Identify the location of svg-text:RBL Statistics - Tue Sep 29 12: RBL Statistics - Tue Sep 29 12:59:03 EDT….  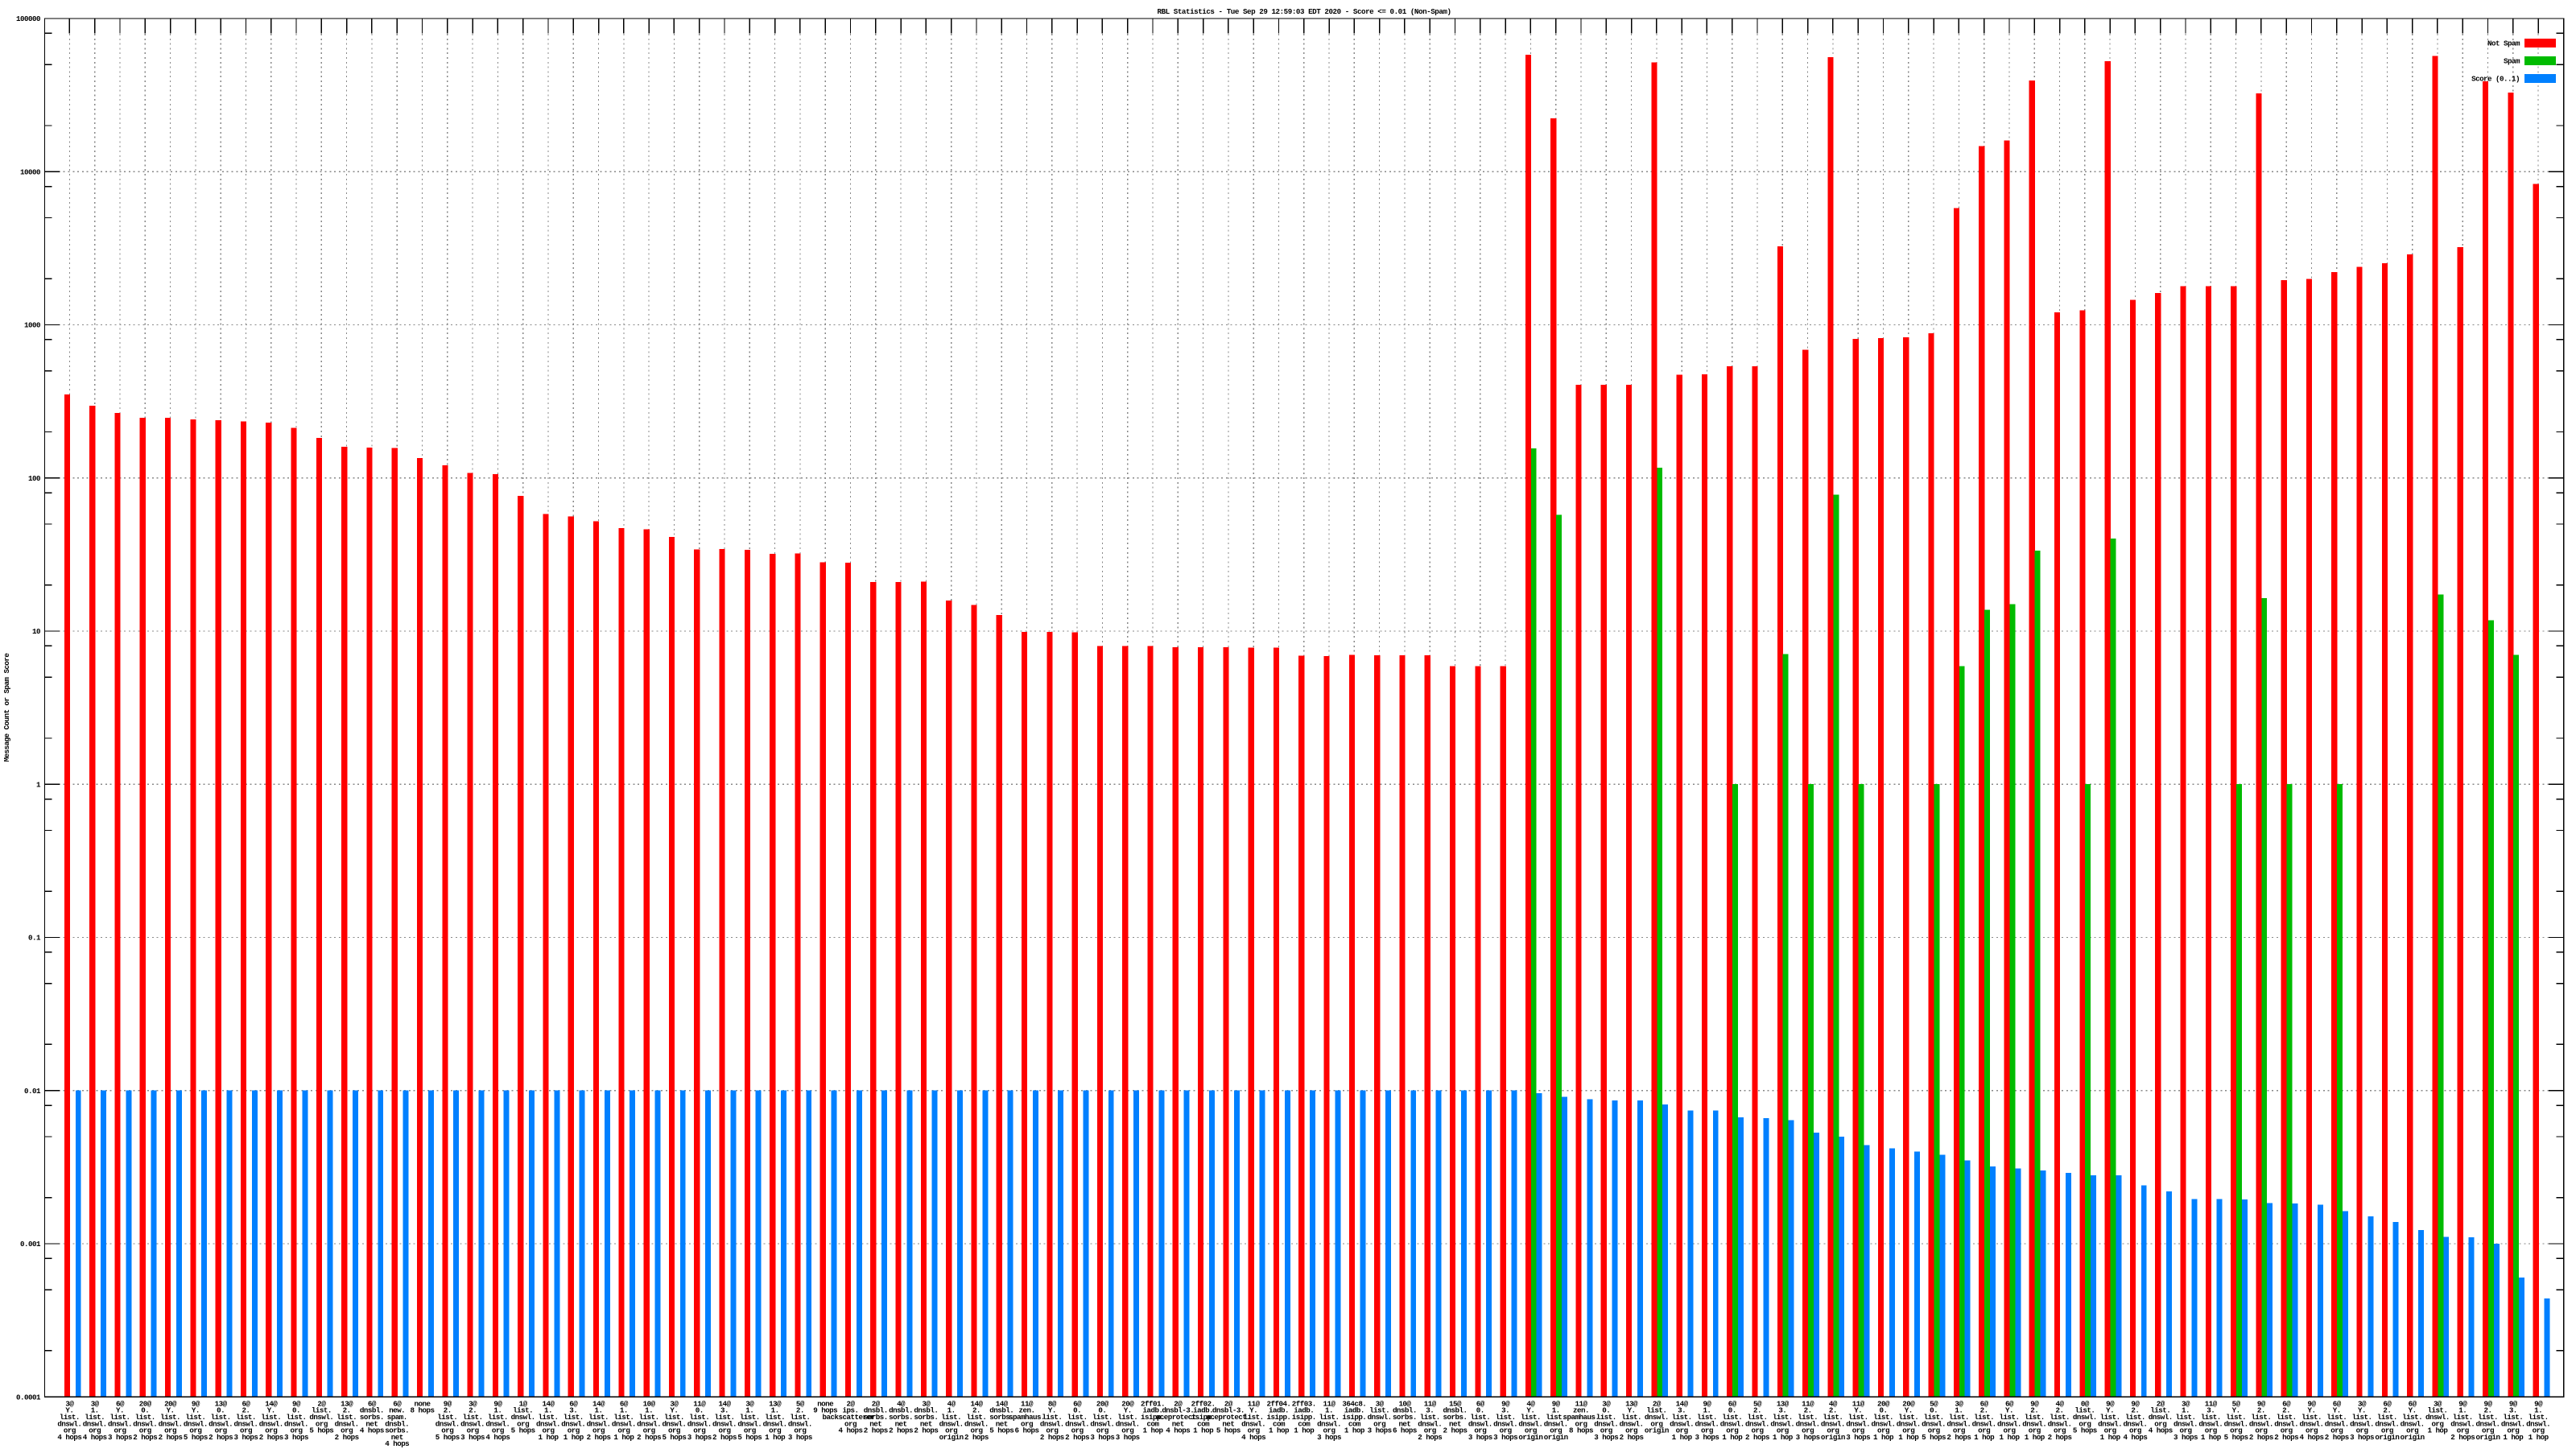
(1304, 11).